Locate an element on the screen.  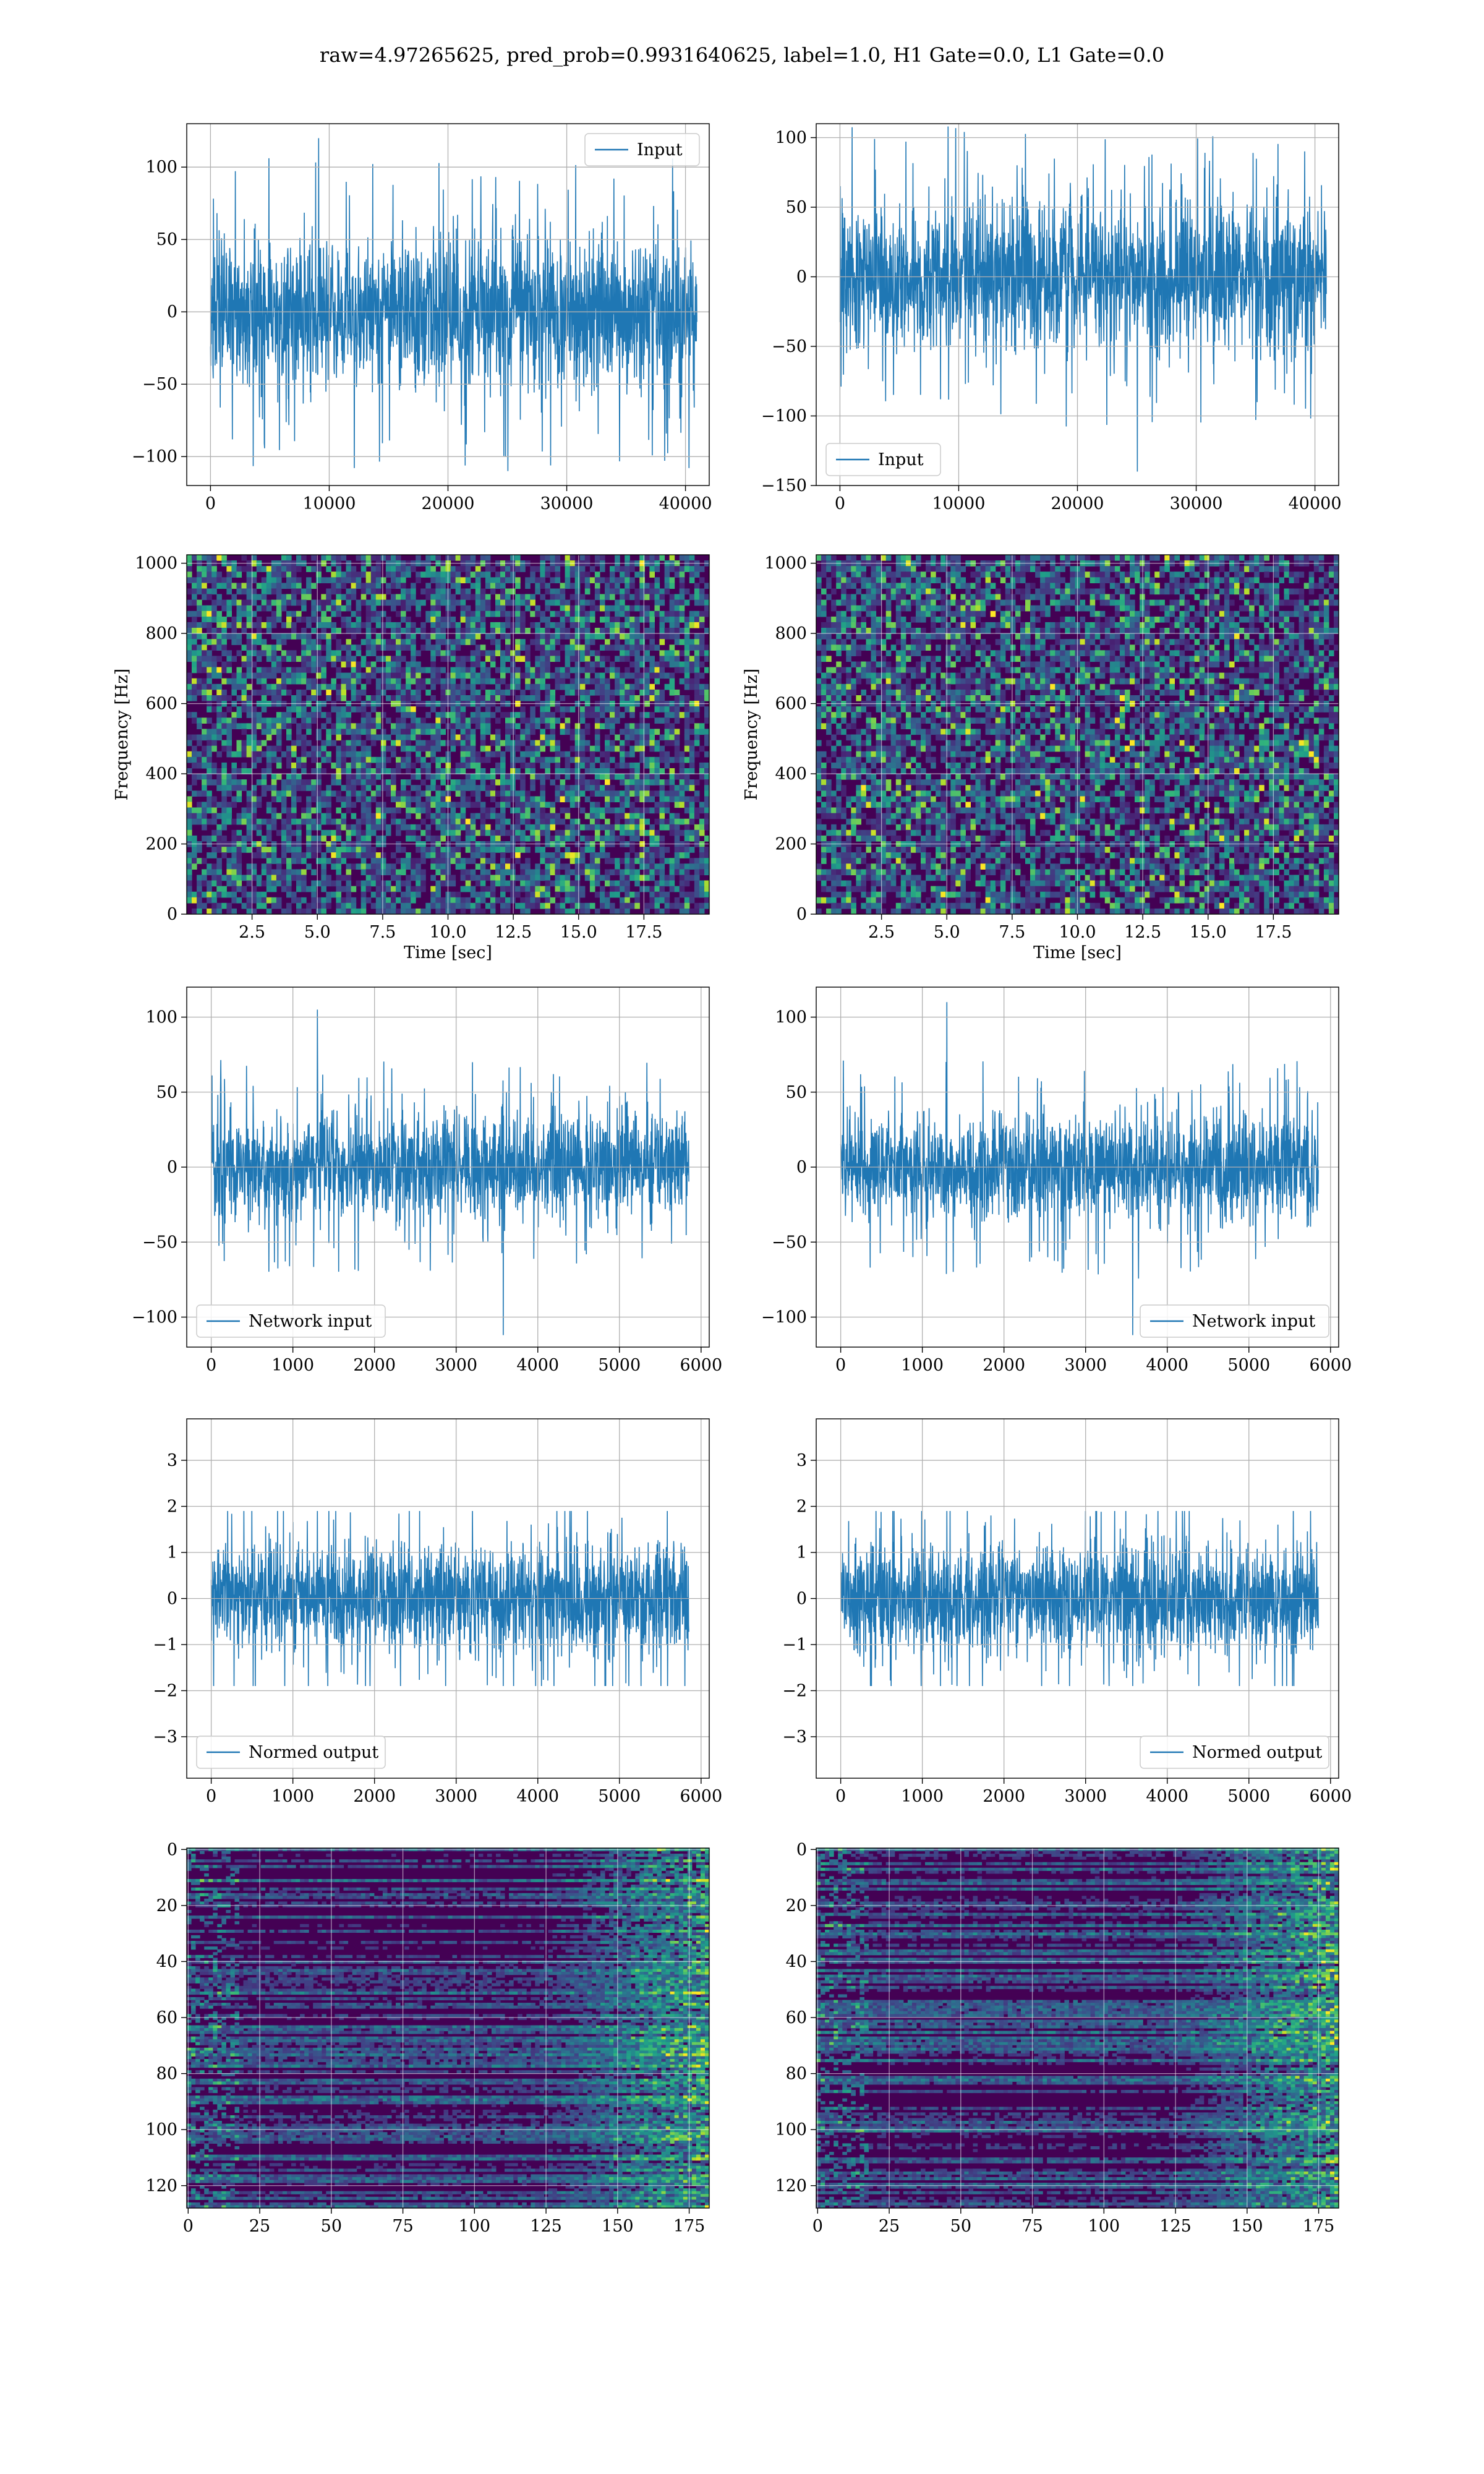
legend: Input is located at coordinates (642, 149).